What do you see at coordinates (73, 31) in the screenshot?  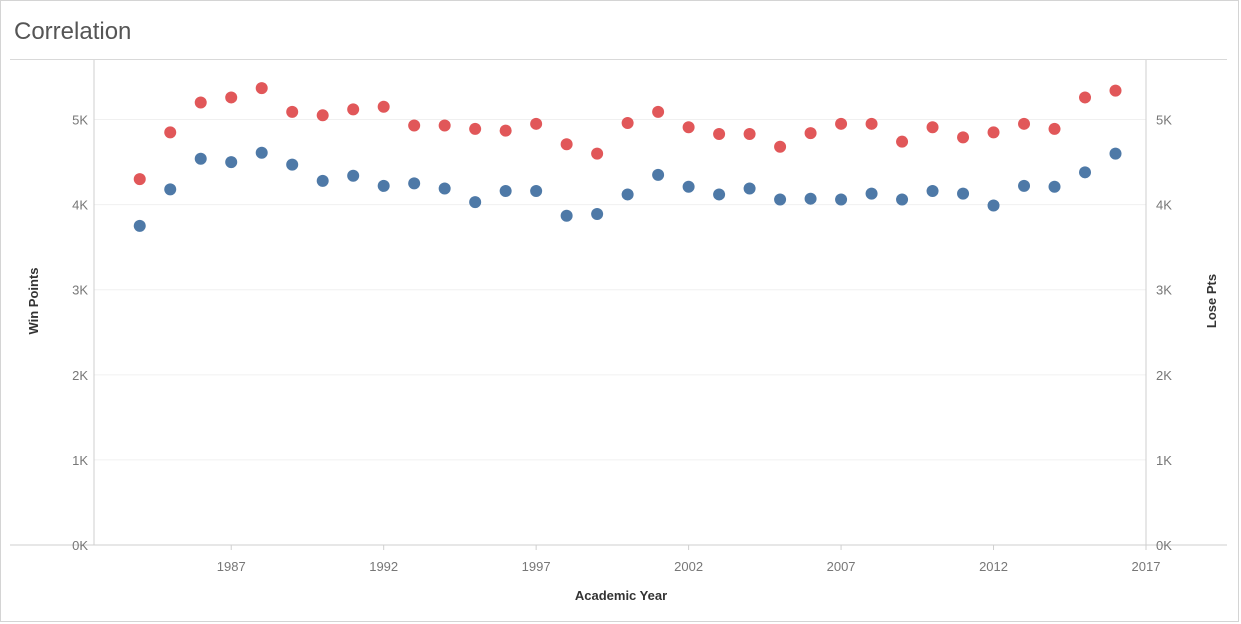 I see `chart-title: Correlation` at bounding box center [73, 31].